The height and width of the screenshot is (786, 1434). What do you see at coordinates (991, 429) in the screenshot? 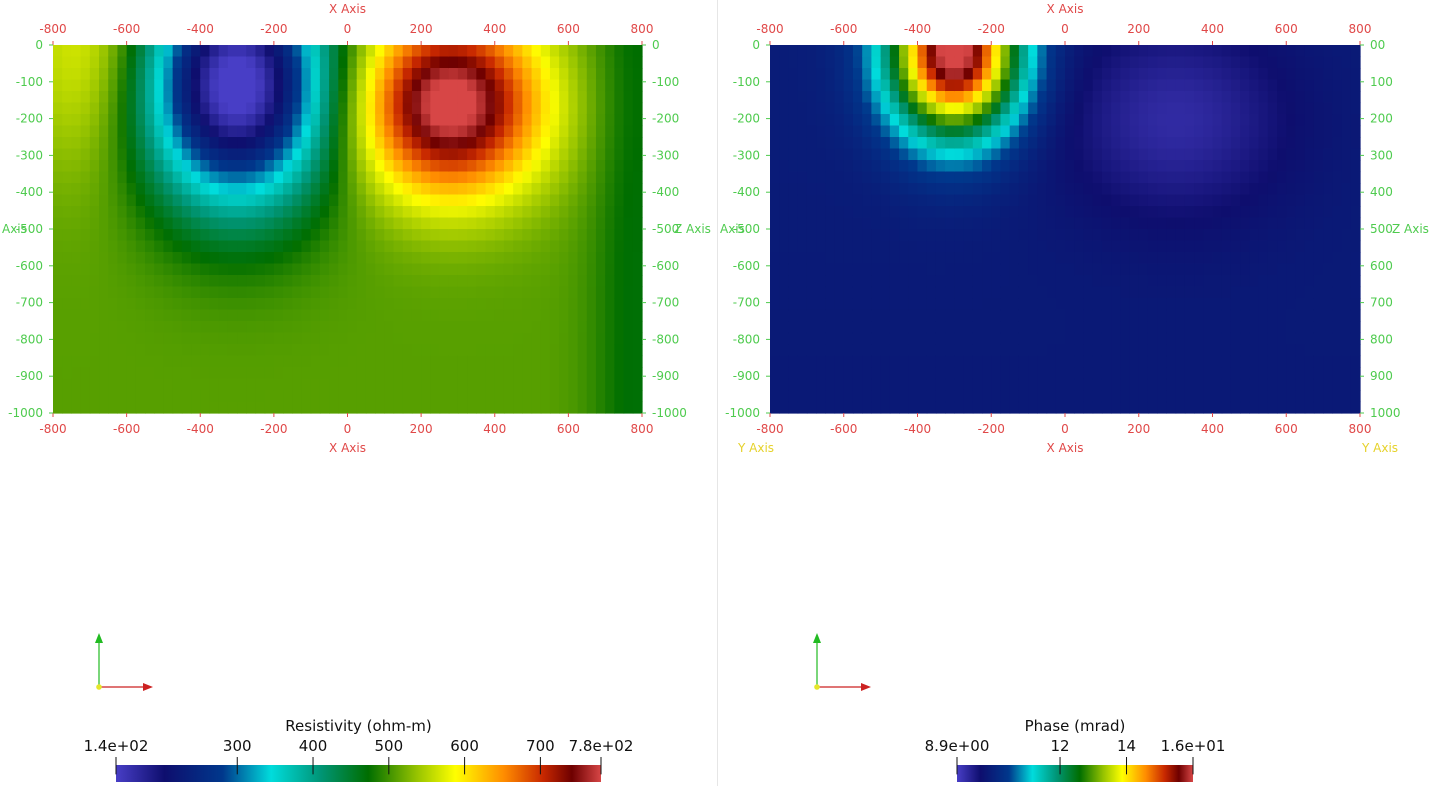
I see `x-tick-label-bottom: -200` at bounding box center [991, 429].